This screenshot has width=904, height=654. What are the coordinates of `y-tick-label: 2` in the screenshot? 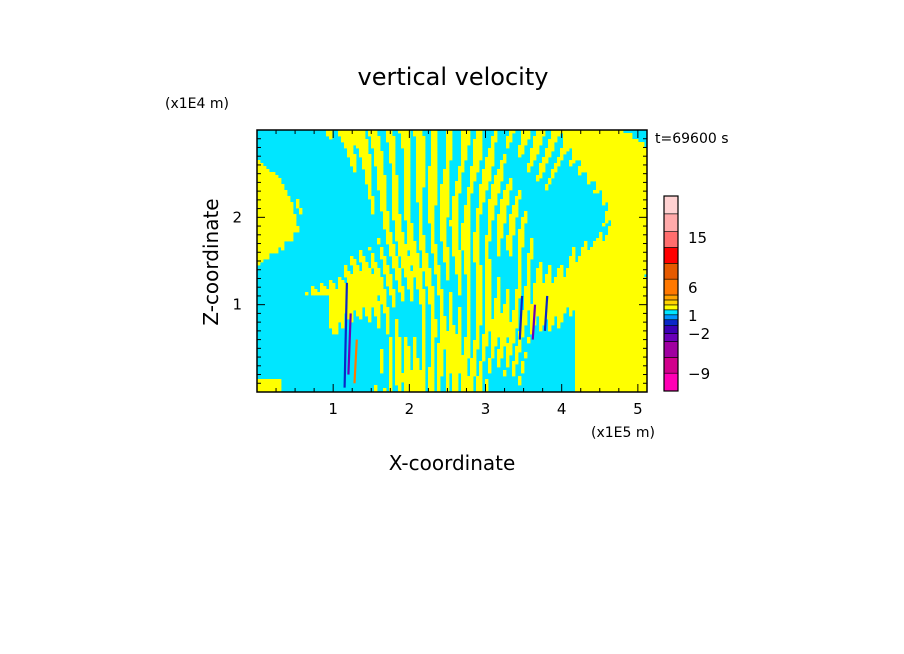 It's located at (237, 217).